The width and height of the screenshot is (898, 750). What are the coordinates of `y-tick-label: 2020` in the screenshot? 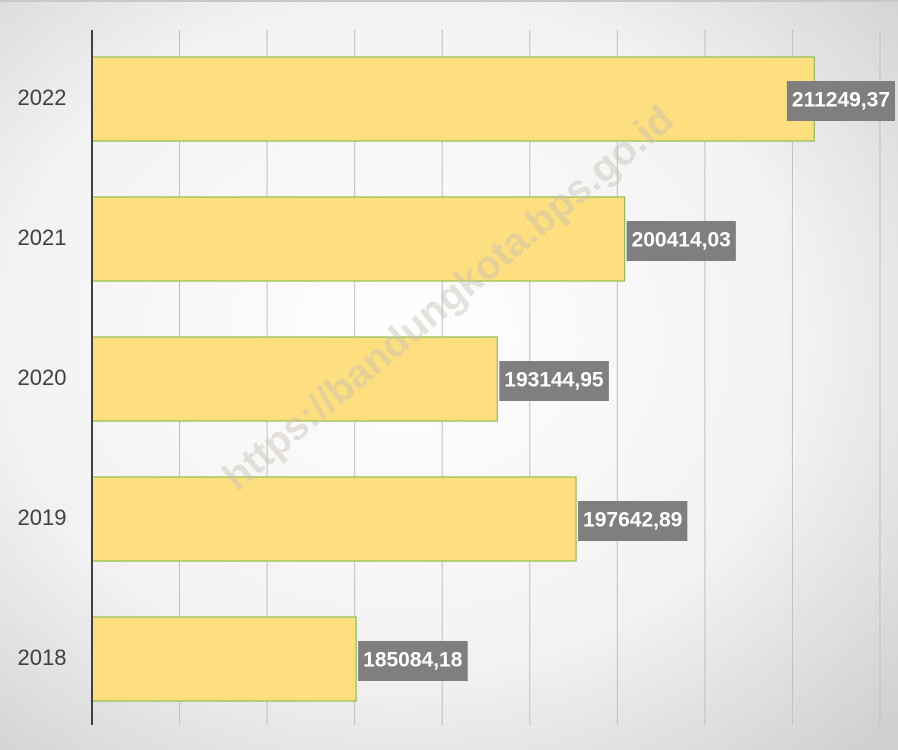 It's located at (42, 377).